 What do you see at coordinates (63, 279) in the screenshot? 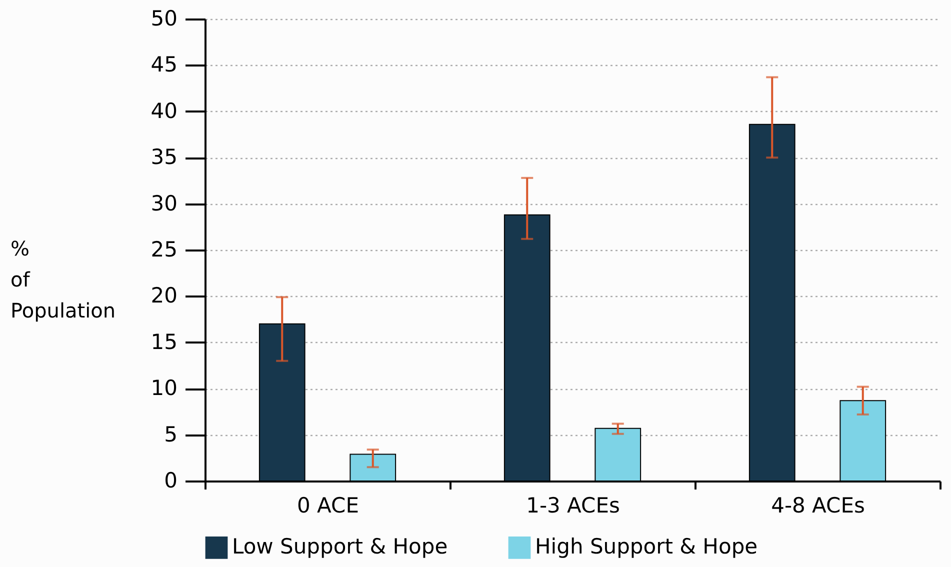
I see `y-axis-title: % of Population` at bounding box center [63, 279].